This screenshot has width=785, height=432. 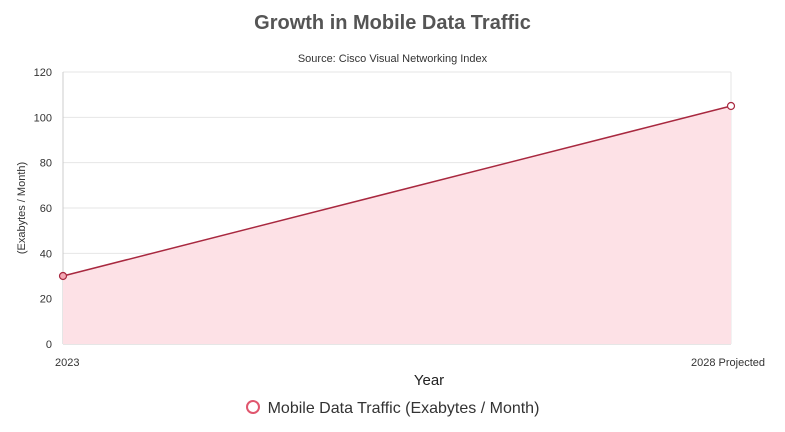 I want to click on y-tick-label: 0, so click(x=49, y=345).